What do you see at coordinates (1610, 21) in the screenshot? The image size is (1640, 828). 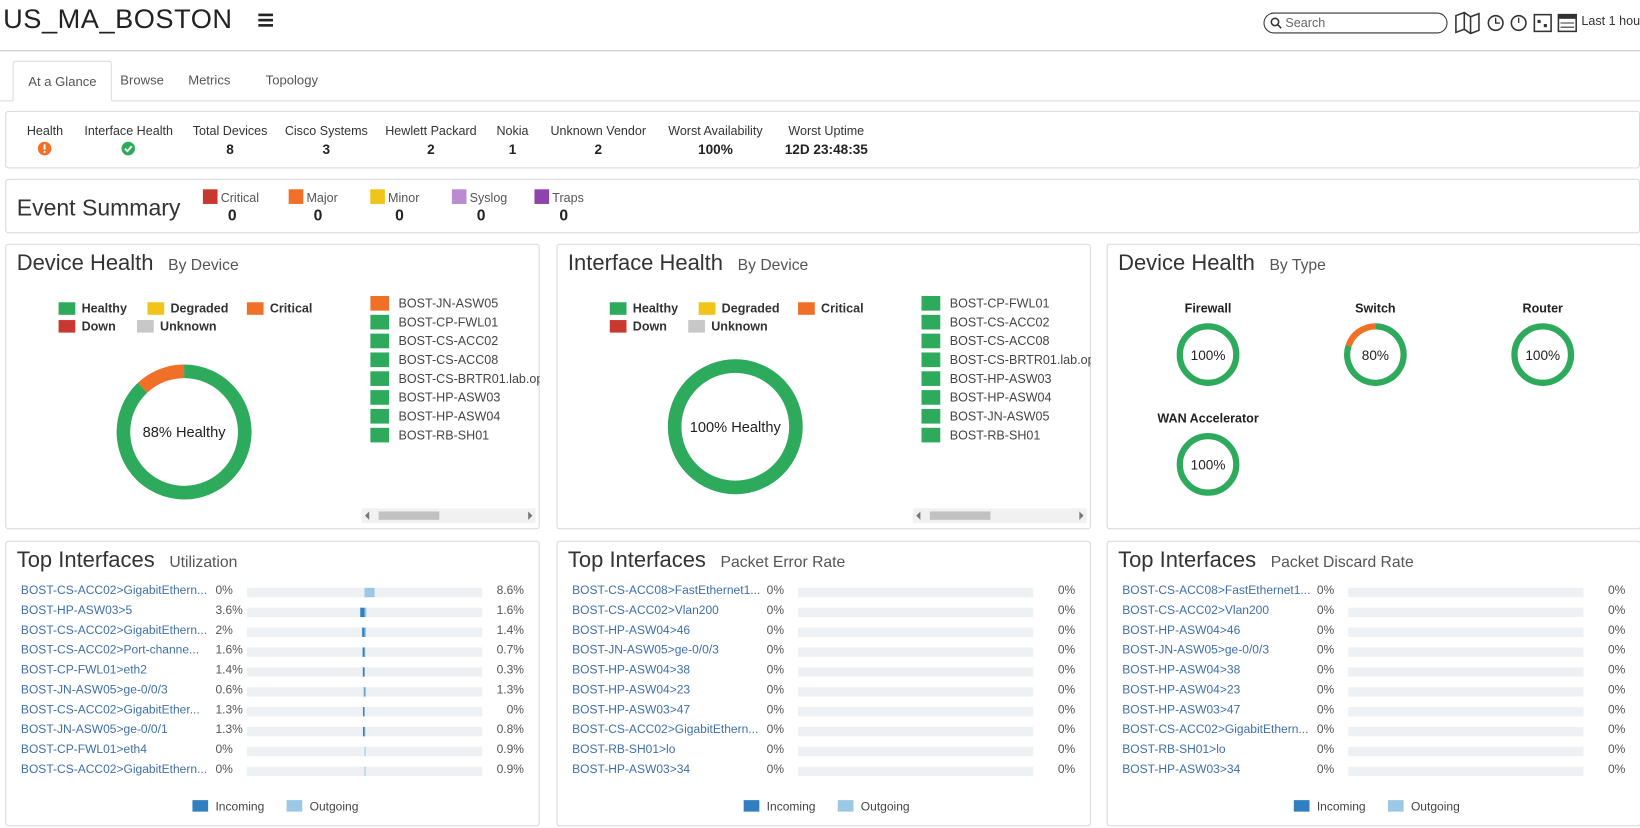 I see `time-range: Last 1 hou` at bounding box center [1610, 21].